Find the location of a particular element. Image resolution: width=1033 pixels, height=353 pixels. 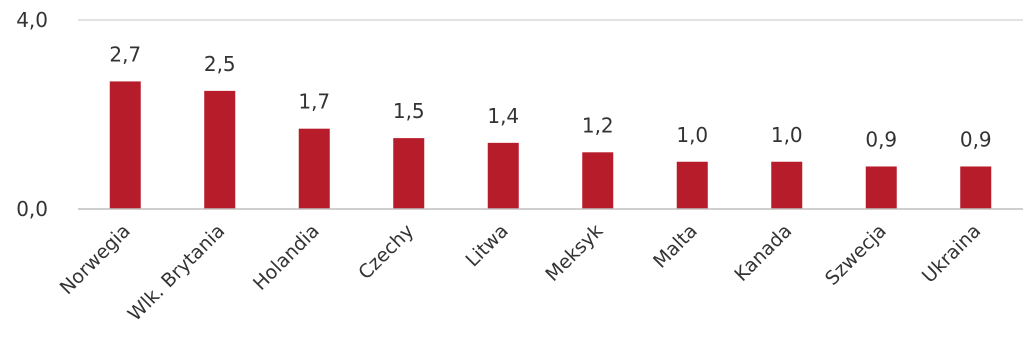

x-tick-label: Litwa is located at coordinates (487, 245).